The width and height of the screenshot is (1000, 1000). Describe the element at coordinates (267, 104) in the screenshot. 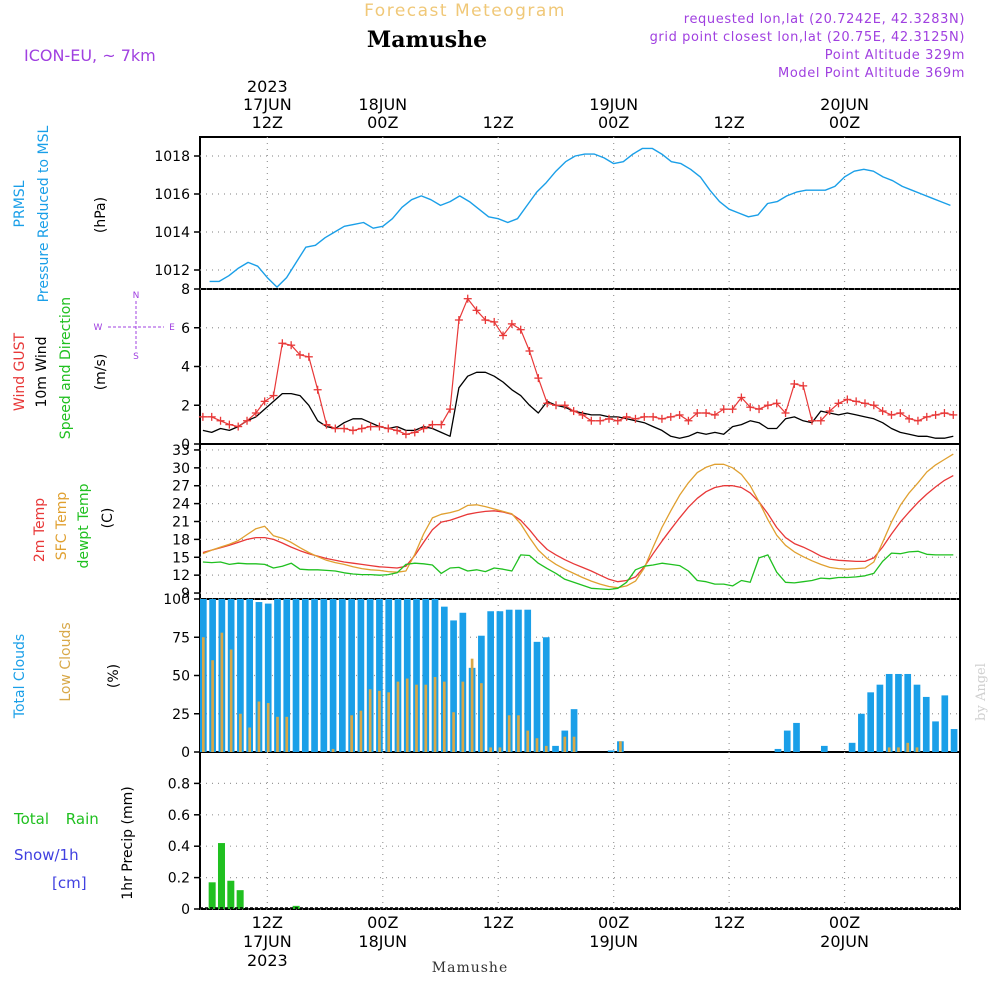

I see `top-date-label: 17JUN` at that location.